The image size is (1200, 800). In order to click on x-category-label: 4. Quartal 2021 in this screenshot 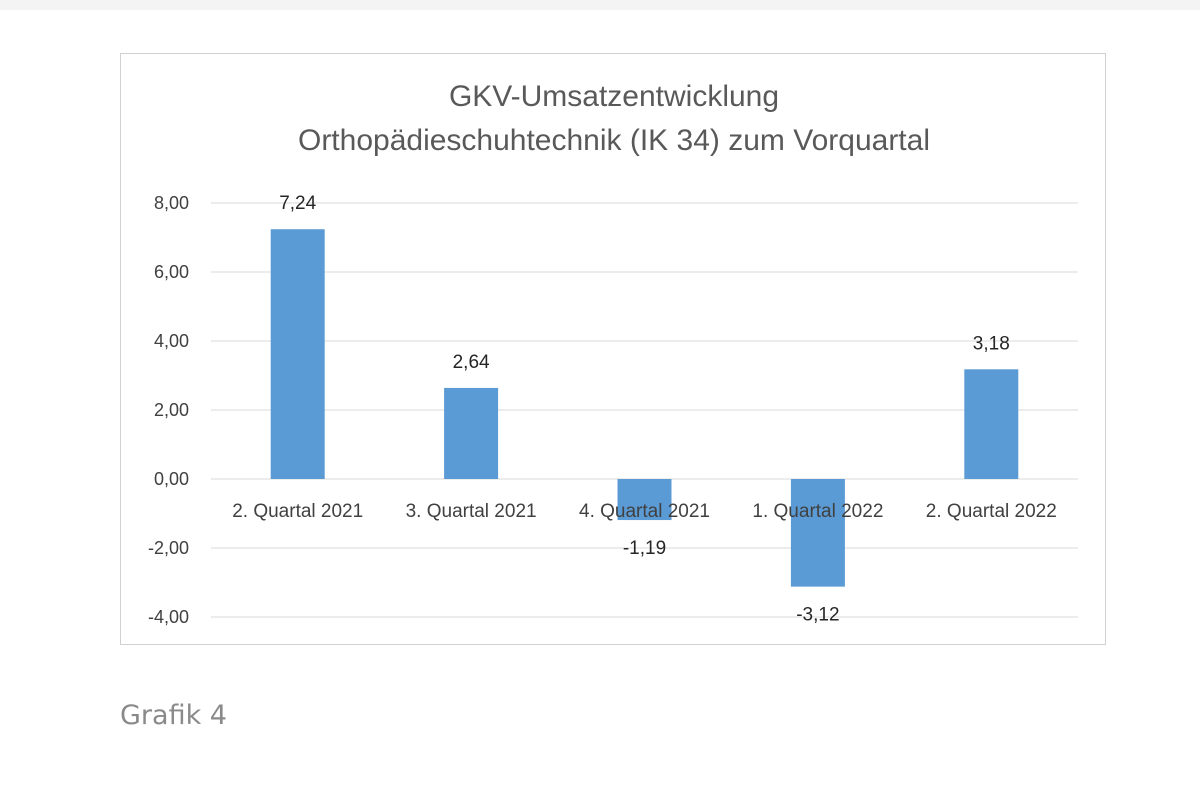, I will do `click(644, 511)`.